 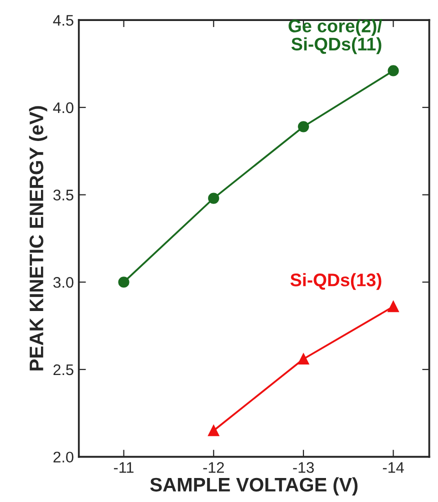 I want to click on x-tick-label: -14, so click(x=393, y=467).